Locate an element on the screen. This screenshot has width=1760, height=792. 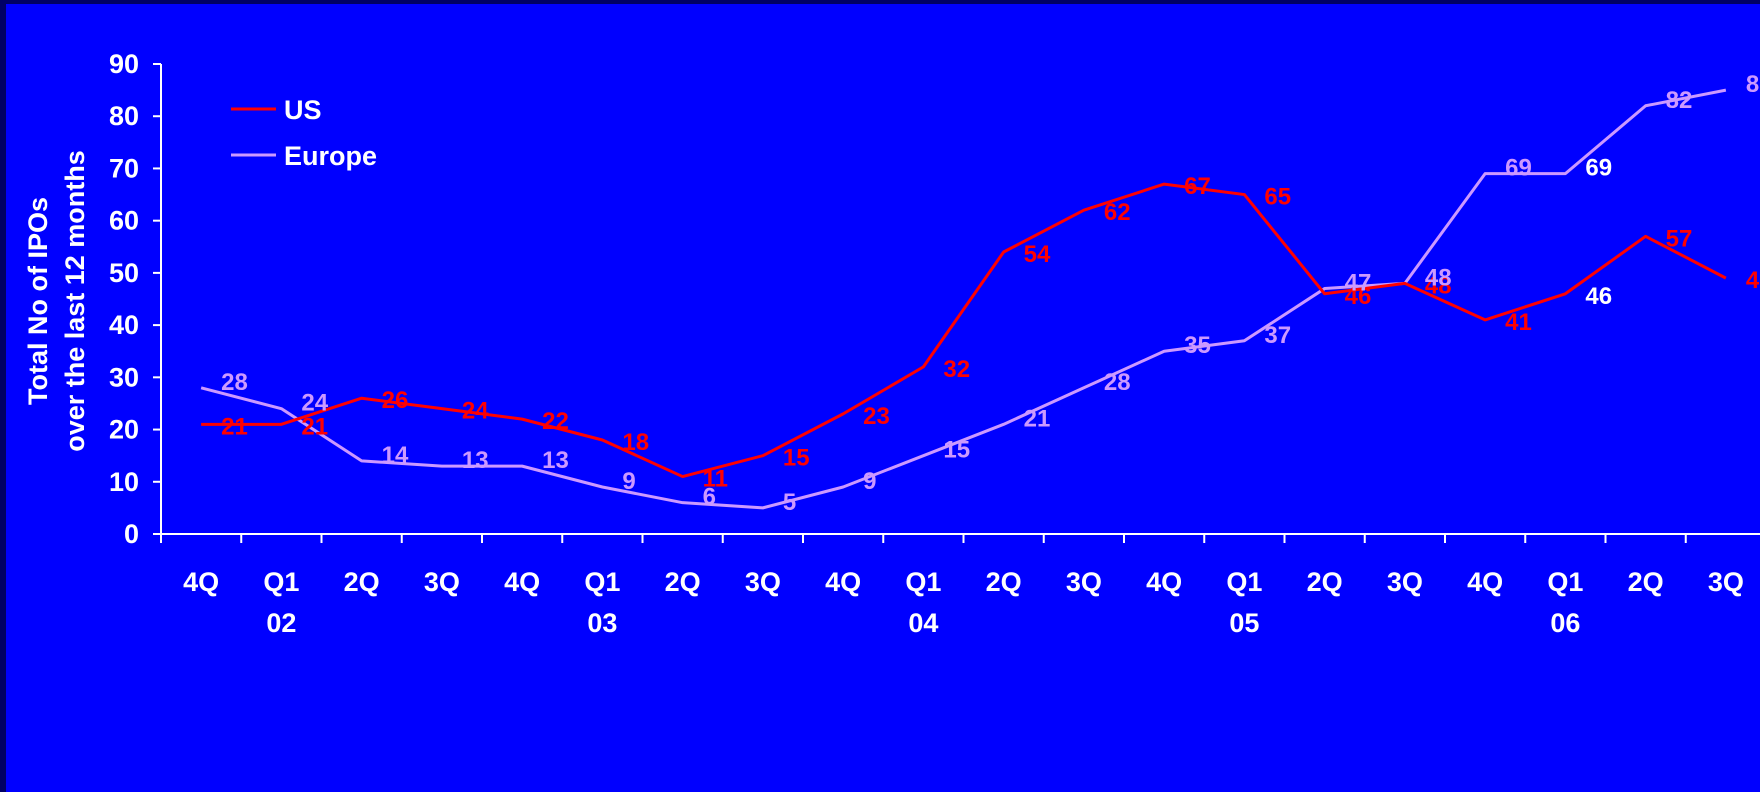
data-label-europe: 24 is located at coordinates (314, 403).